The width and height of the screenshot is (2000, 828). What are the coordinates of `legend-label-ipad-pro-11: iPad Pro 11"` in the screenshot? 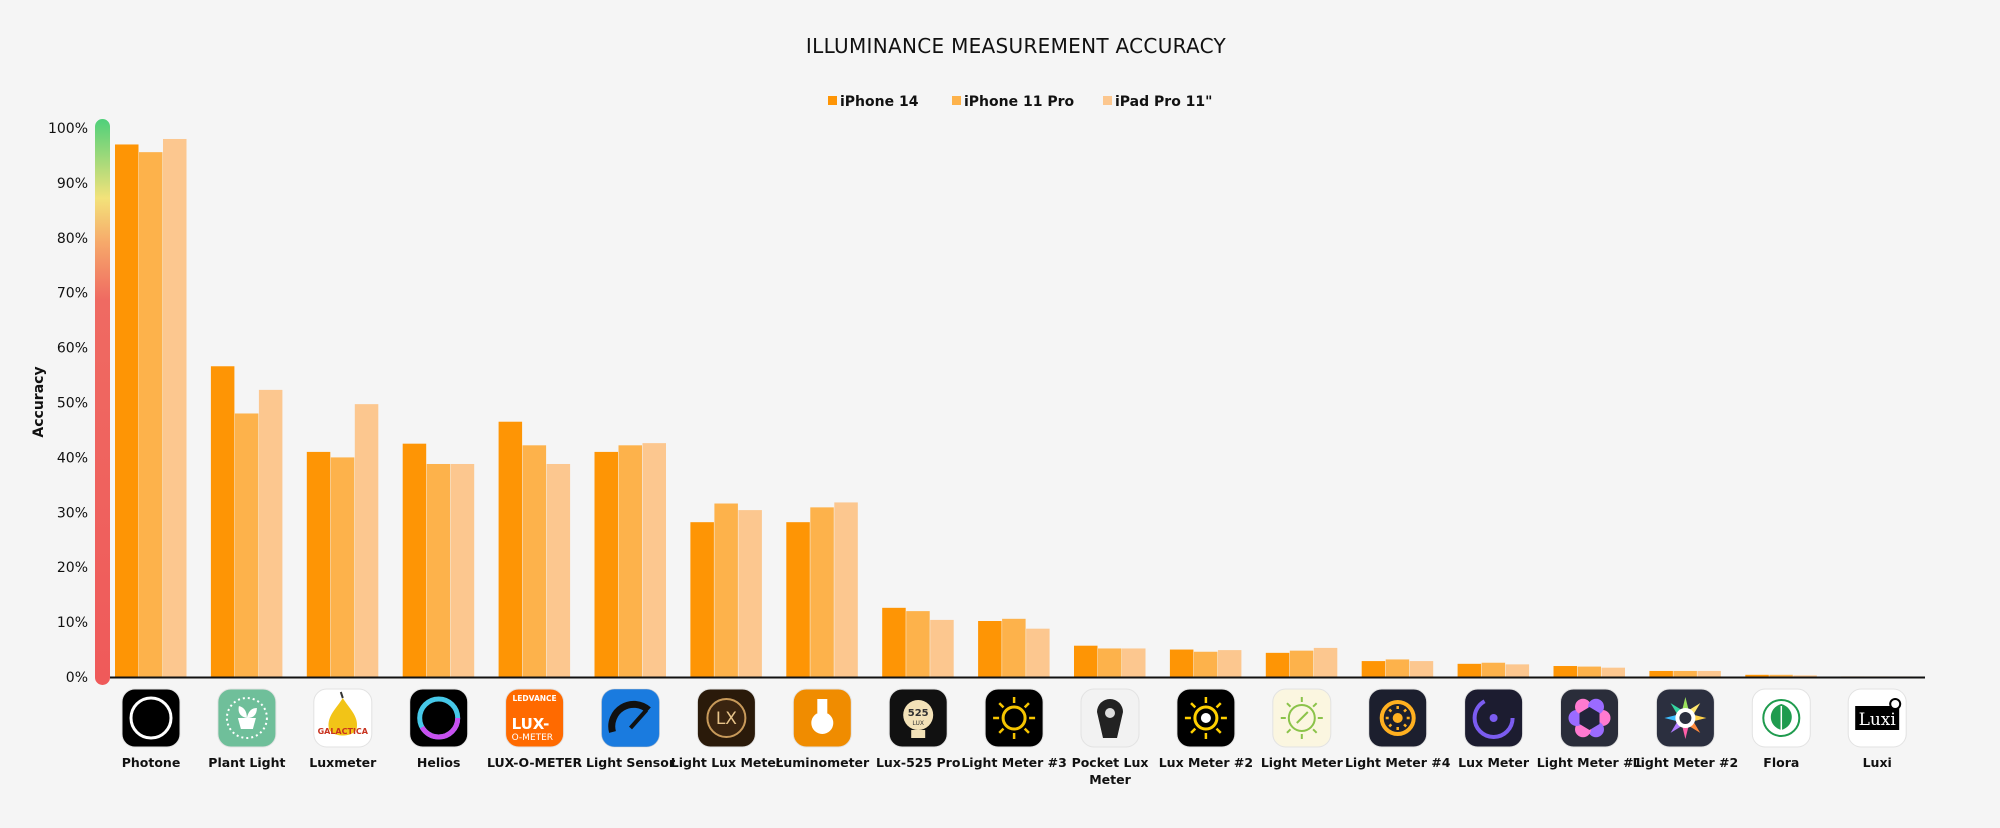 It's located at (1163, 102).